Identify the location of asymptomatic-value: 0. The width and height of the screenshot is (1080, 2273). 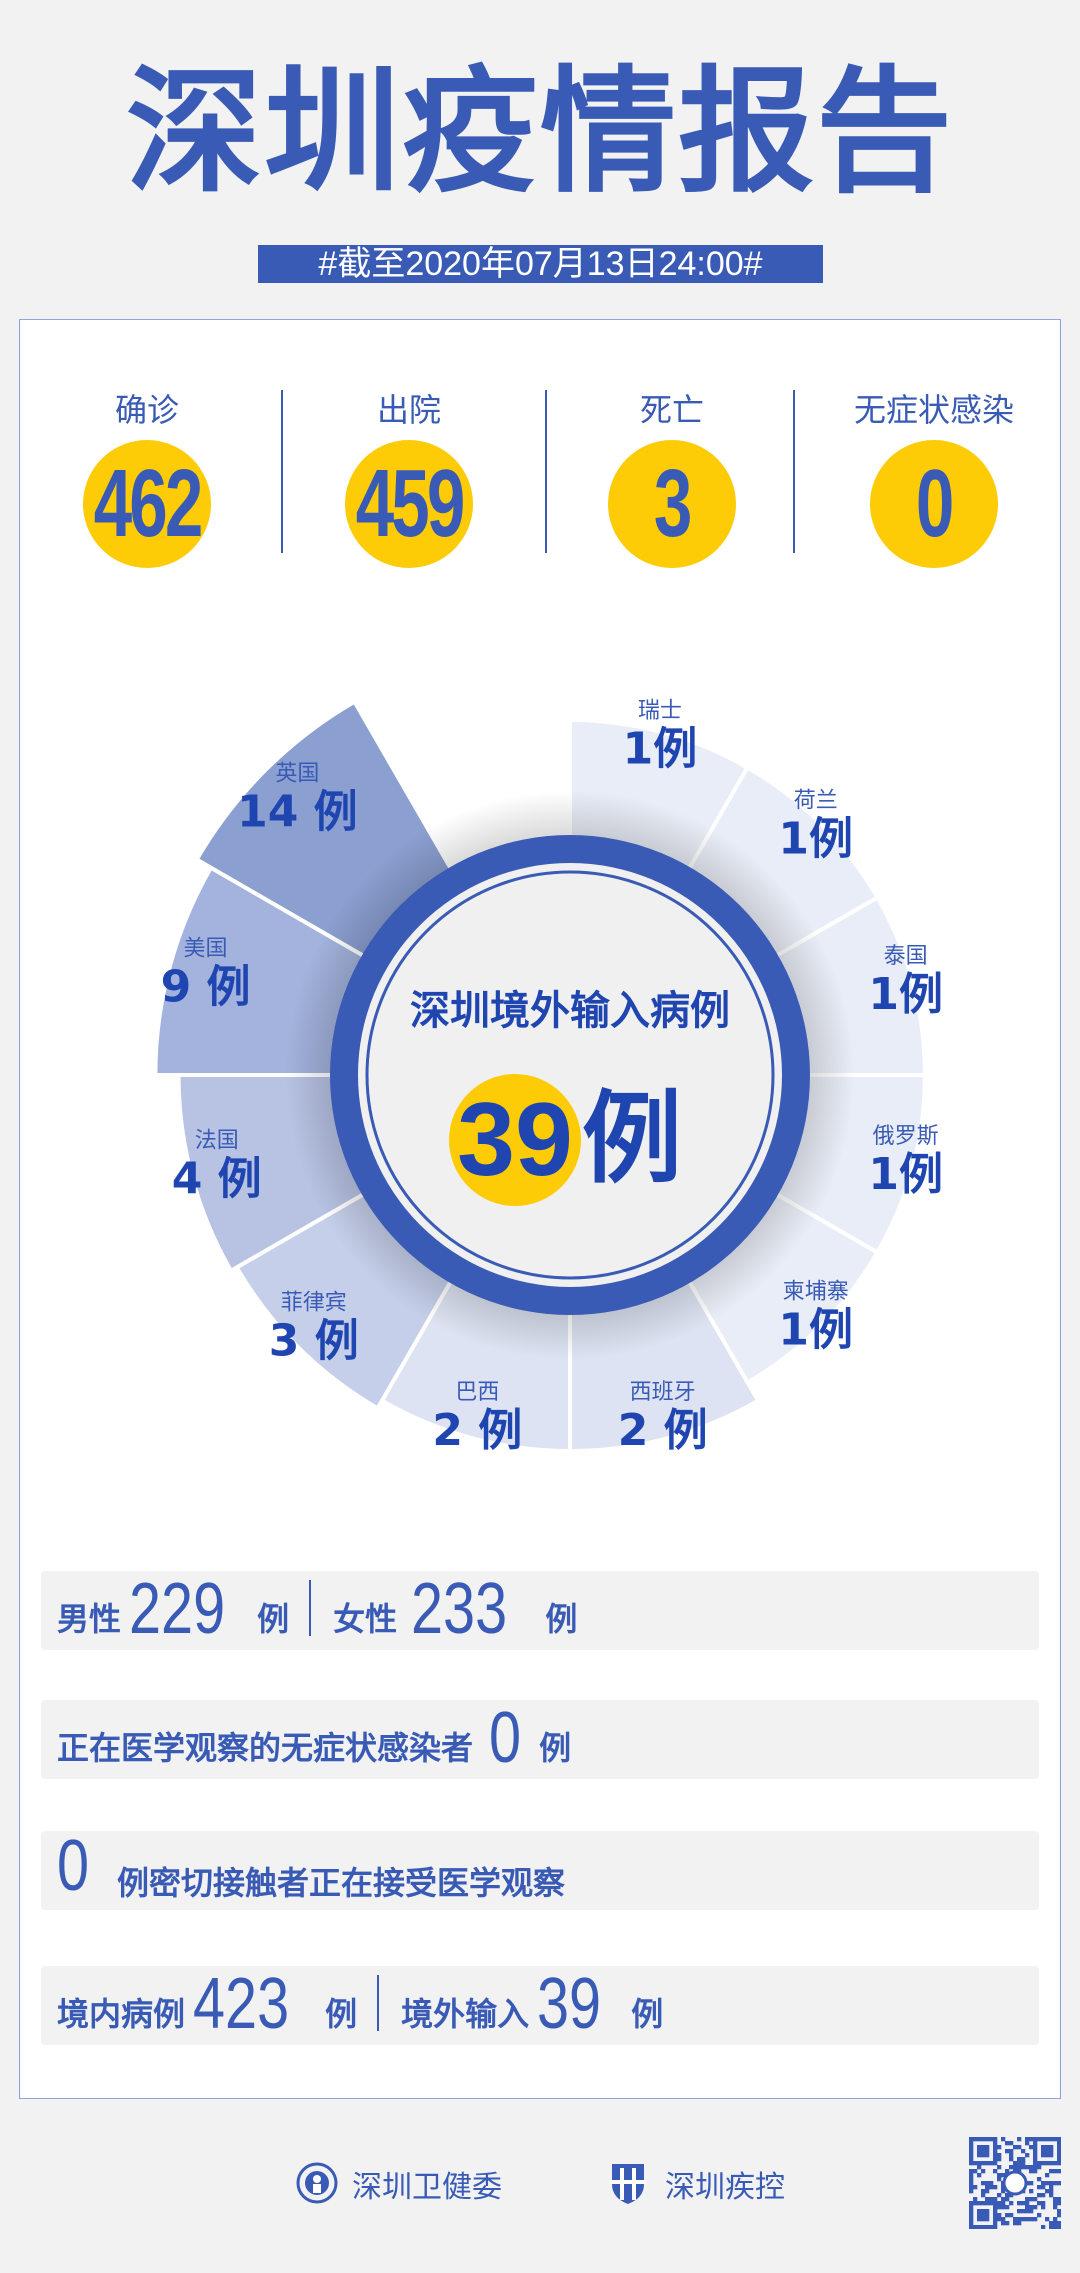
(505, 1738).